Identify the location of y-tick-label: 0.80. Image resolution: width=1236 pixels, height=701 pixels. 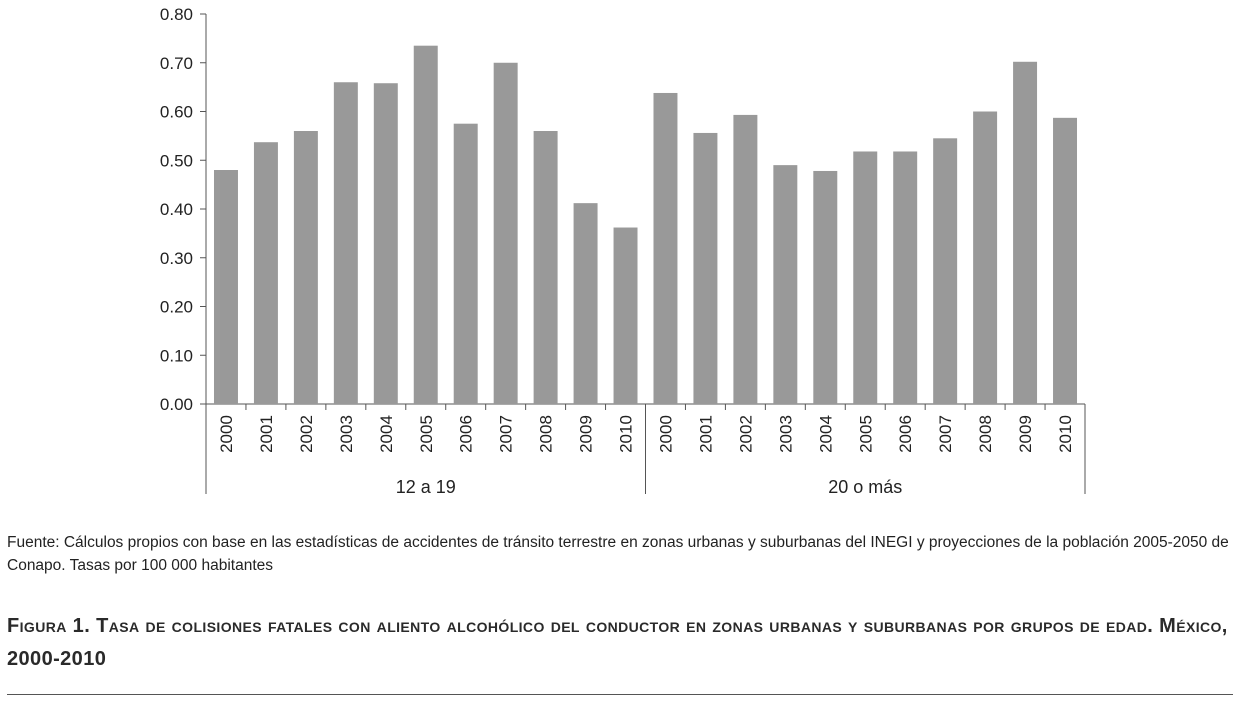
(176, 14).